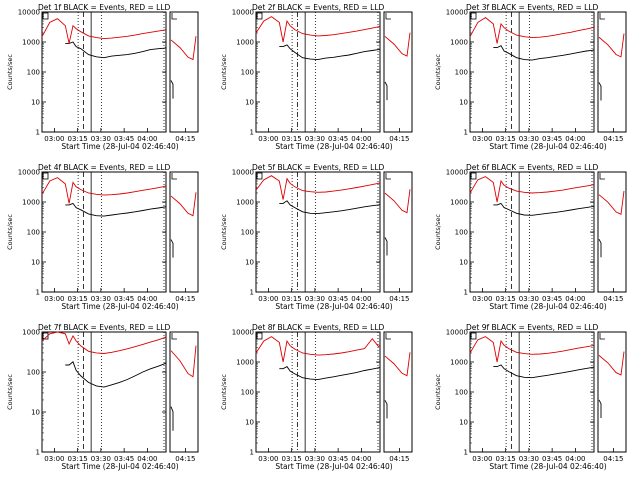 This screenshot has height=484, width=640. I want to click on panel-title: Det 7f BLACK = Events, RED = LLD, so click(104, 327).